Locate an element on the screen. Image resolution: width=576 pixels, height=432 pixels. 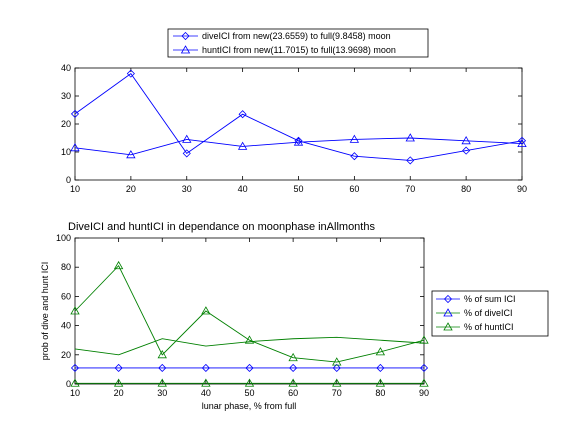
bottom-x-tick-label: 90 is located at coordinates (424, 393).